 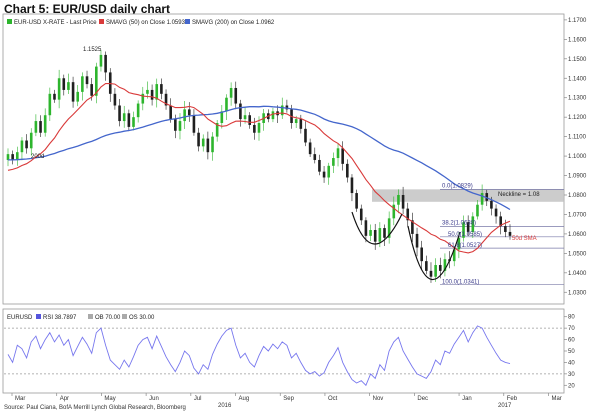 I want to click on chart-title: Chart 5: EUR/USD daily chart, so click(x=87, y=9).